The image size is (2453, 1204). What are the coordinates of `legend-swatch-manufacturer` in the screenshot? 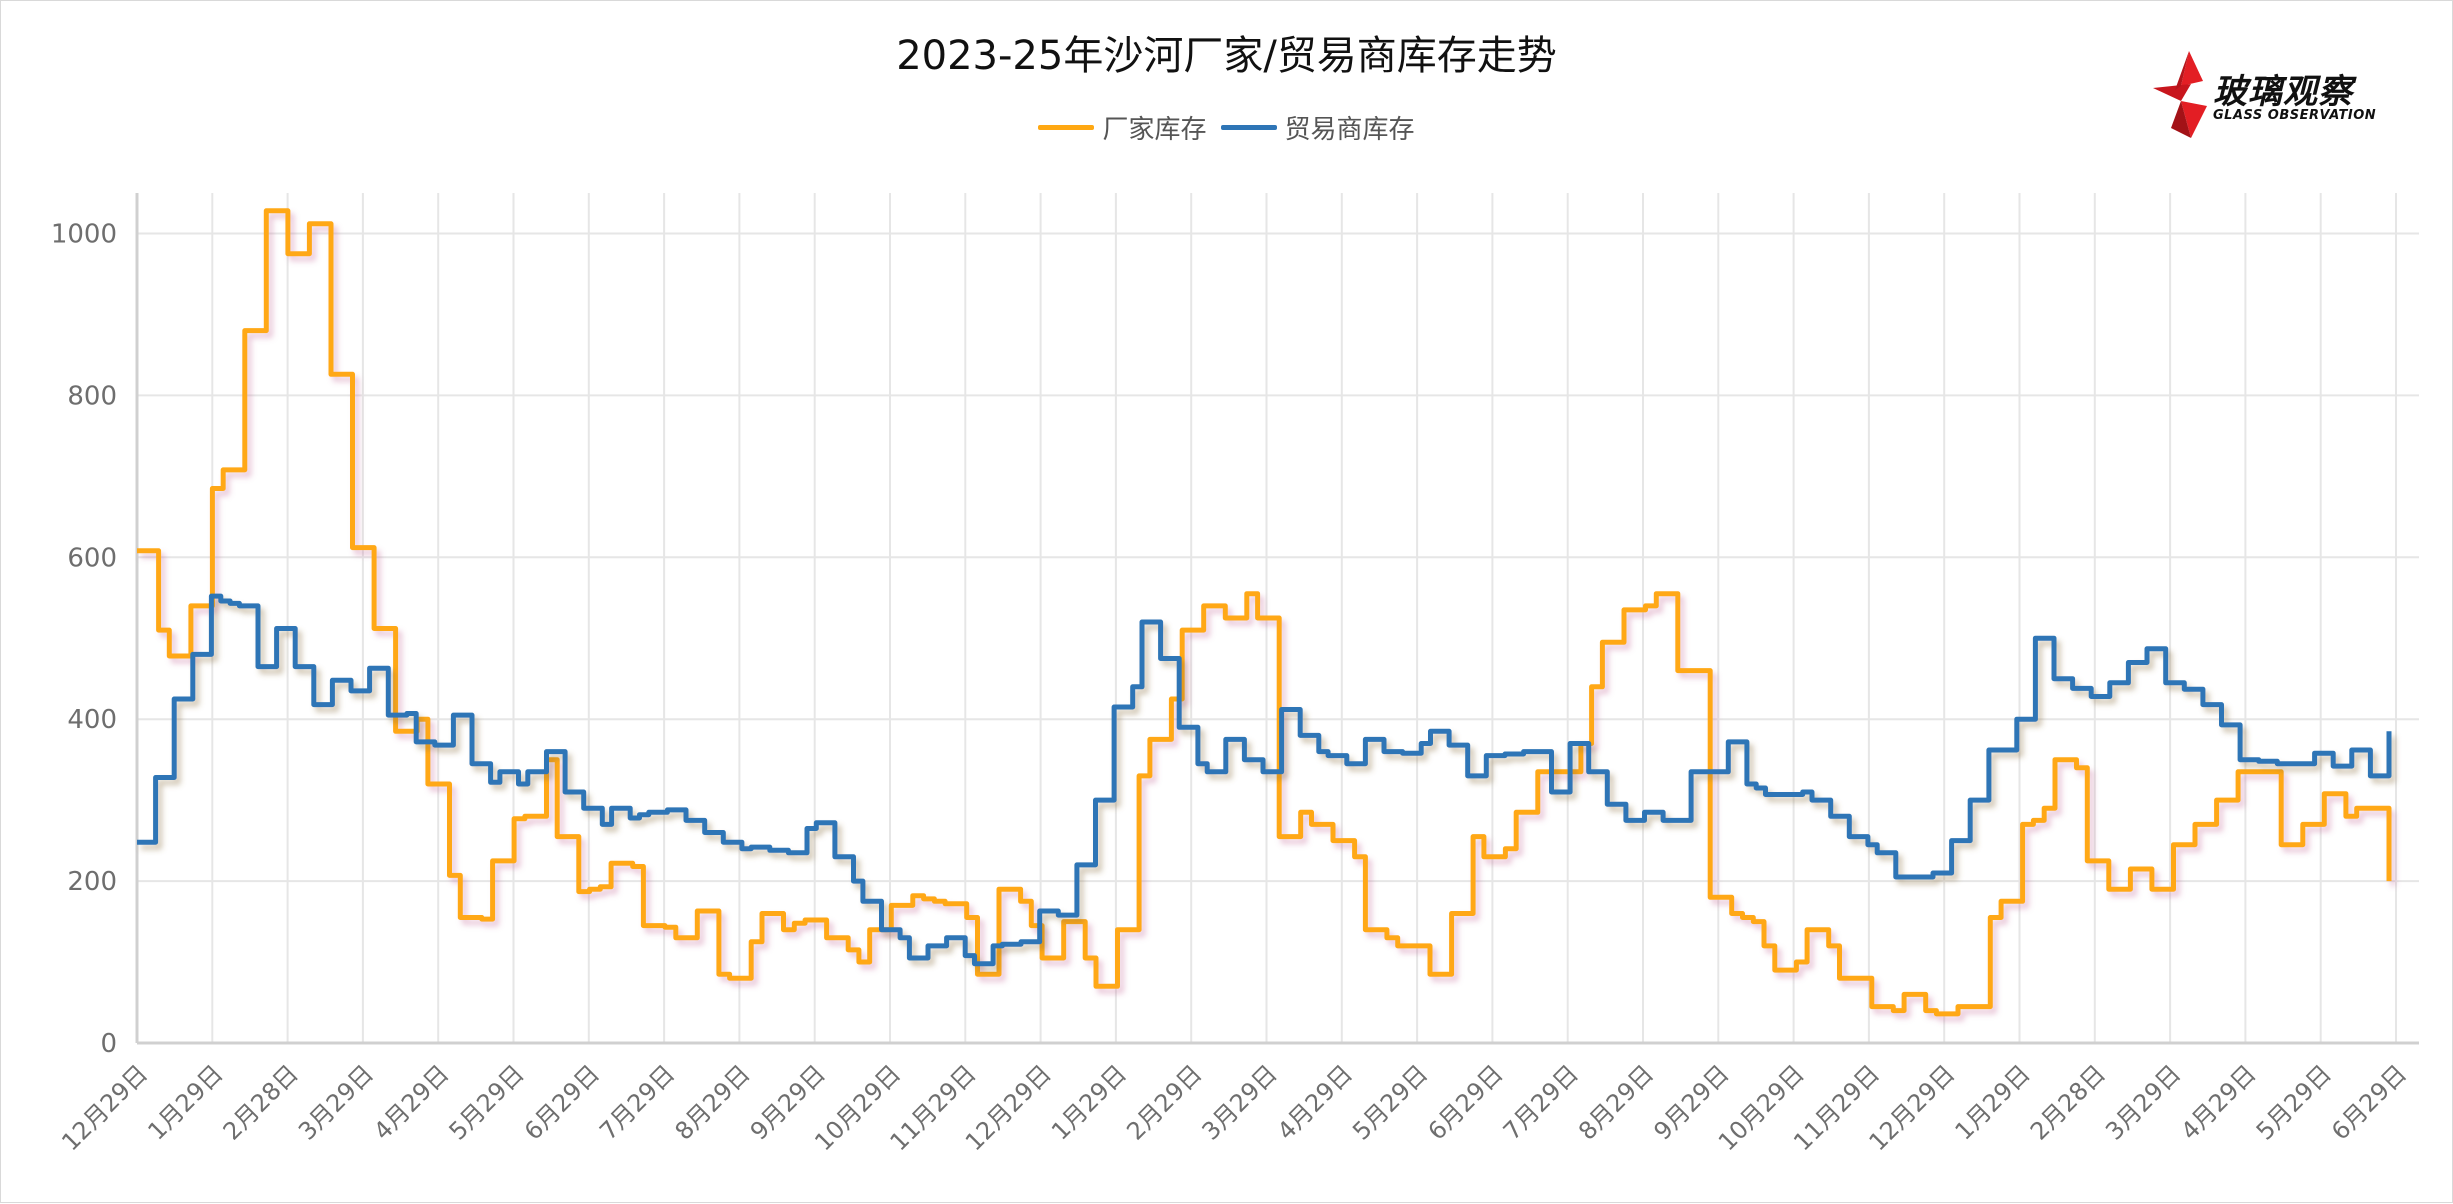 It's located at (1066, 127).